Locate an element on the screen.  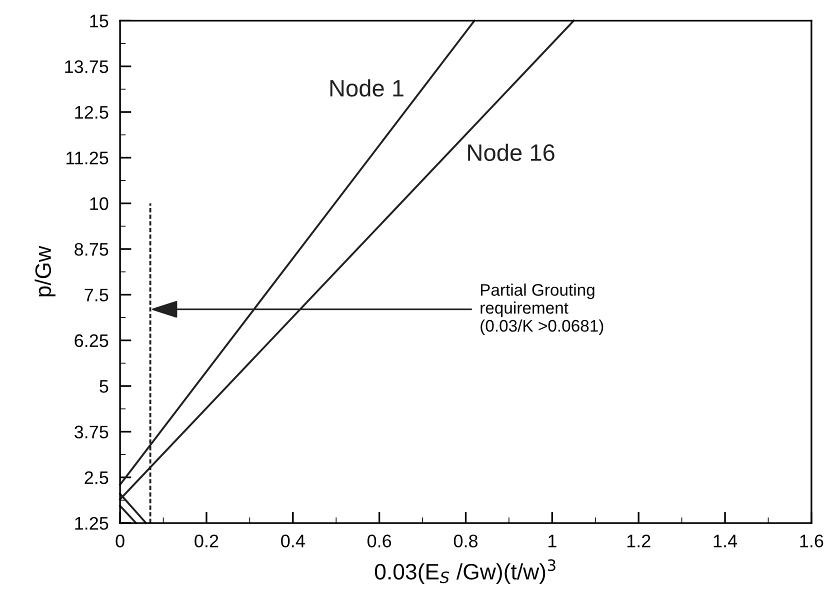
x-tick-label: 0.8 is located at coordinates (466, 541).